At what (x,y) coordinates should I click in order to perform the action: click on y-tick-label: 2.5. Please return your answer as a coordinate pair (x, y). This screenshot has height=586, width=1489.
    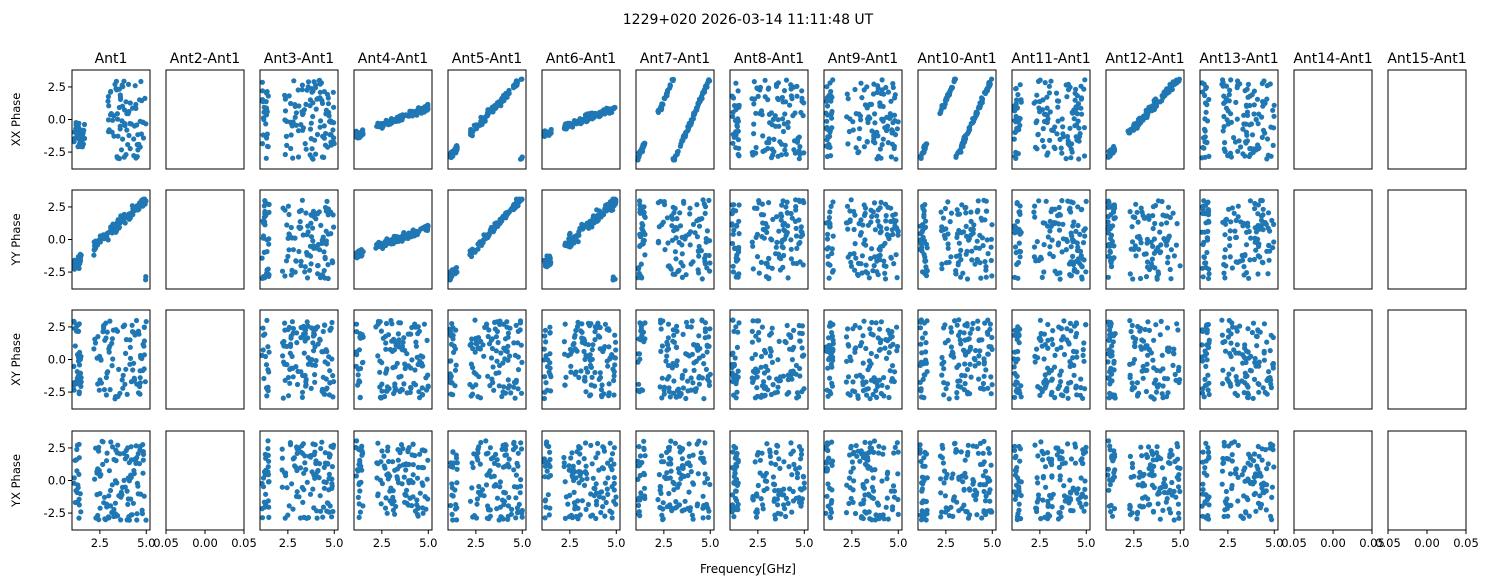
    Looking at the image, I should click on (57, 327).